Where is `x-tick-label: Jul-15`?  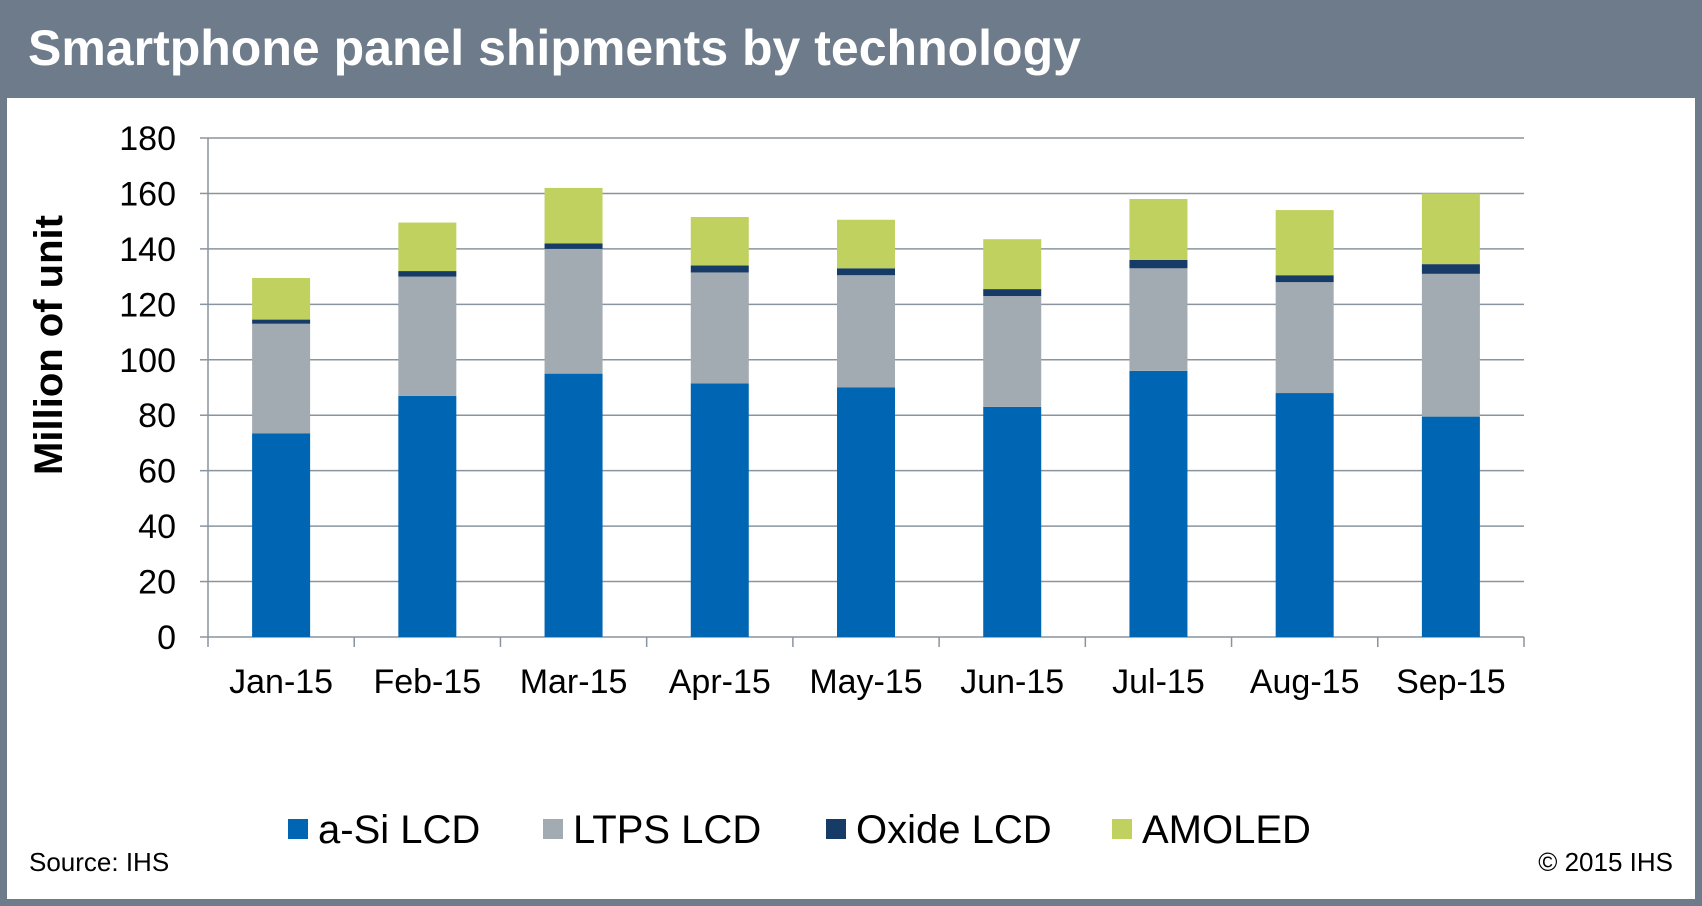 x-tick-label: Jul-15 is located at coordinates (1158, 682).